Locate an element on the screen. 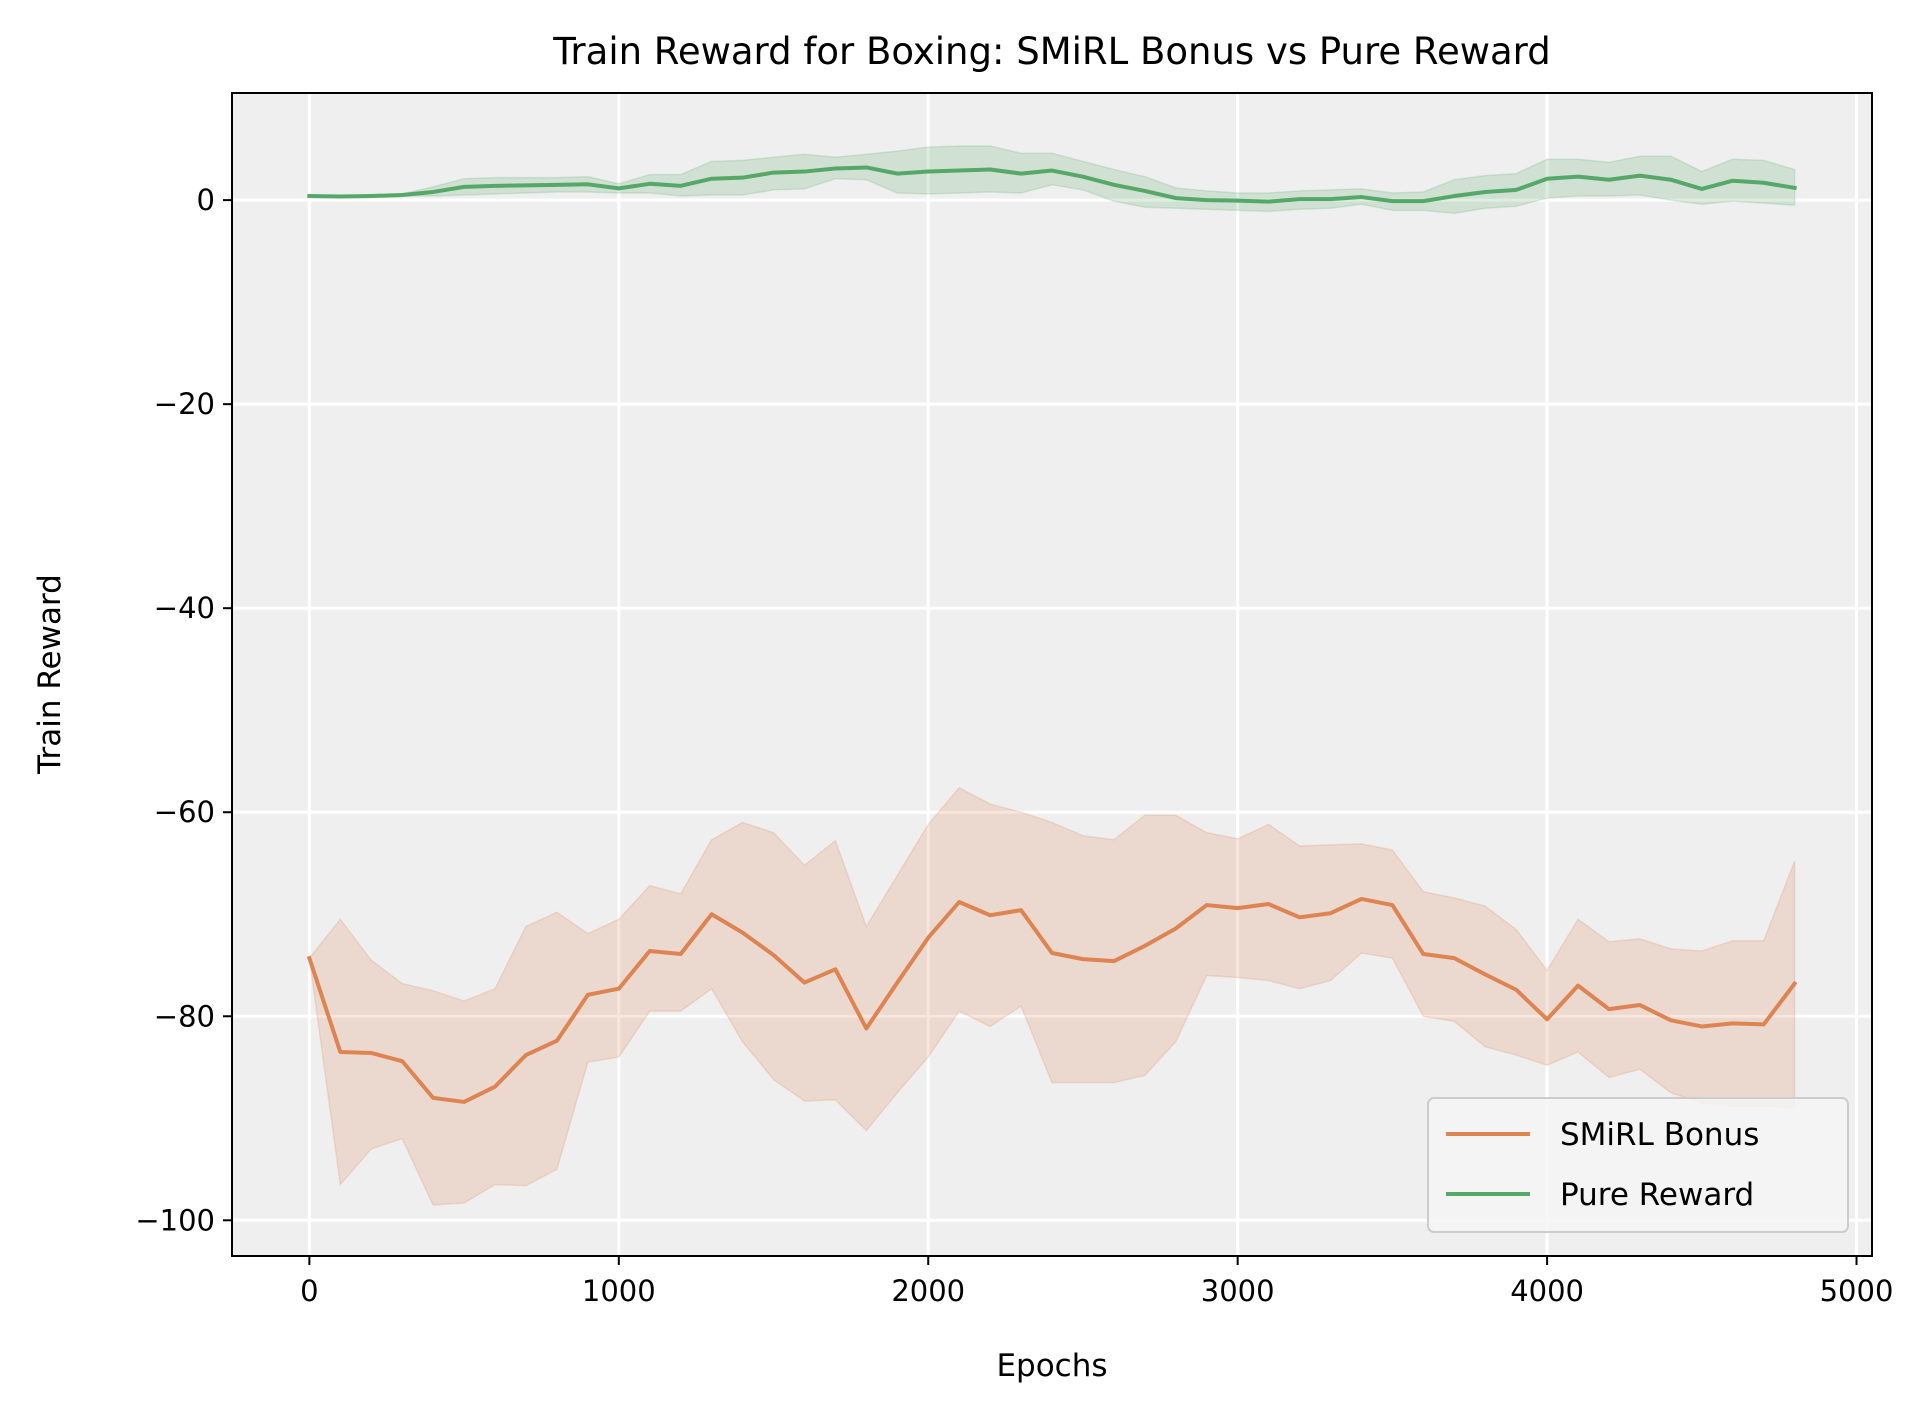 The height and width of the screenshot is (1403, 1928). x-tick-label: 5000 is located at coordinates (1857, 1291).